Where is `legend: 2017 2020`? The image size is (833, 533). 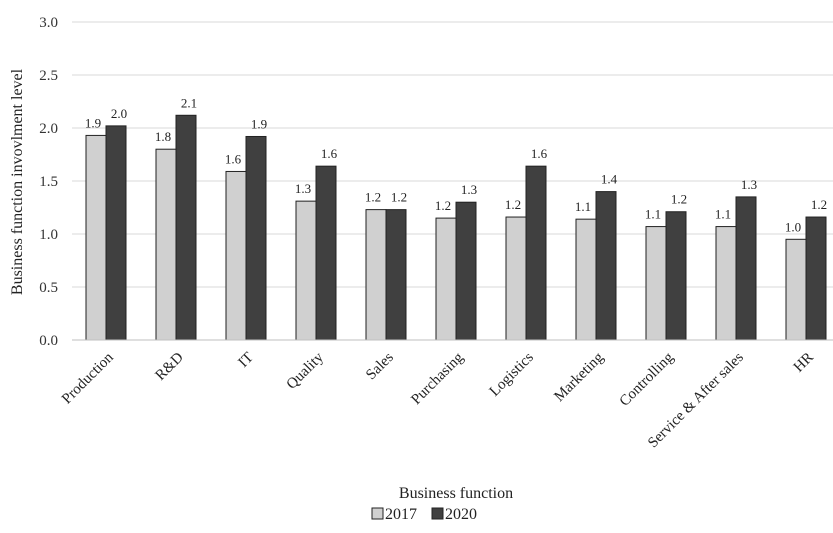
legend: 2017 2020 is located at coordinates (424, 514).